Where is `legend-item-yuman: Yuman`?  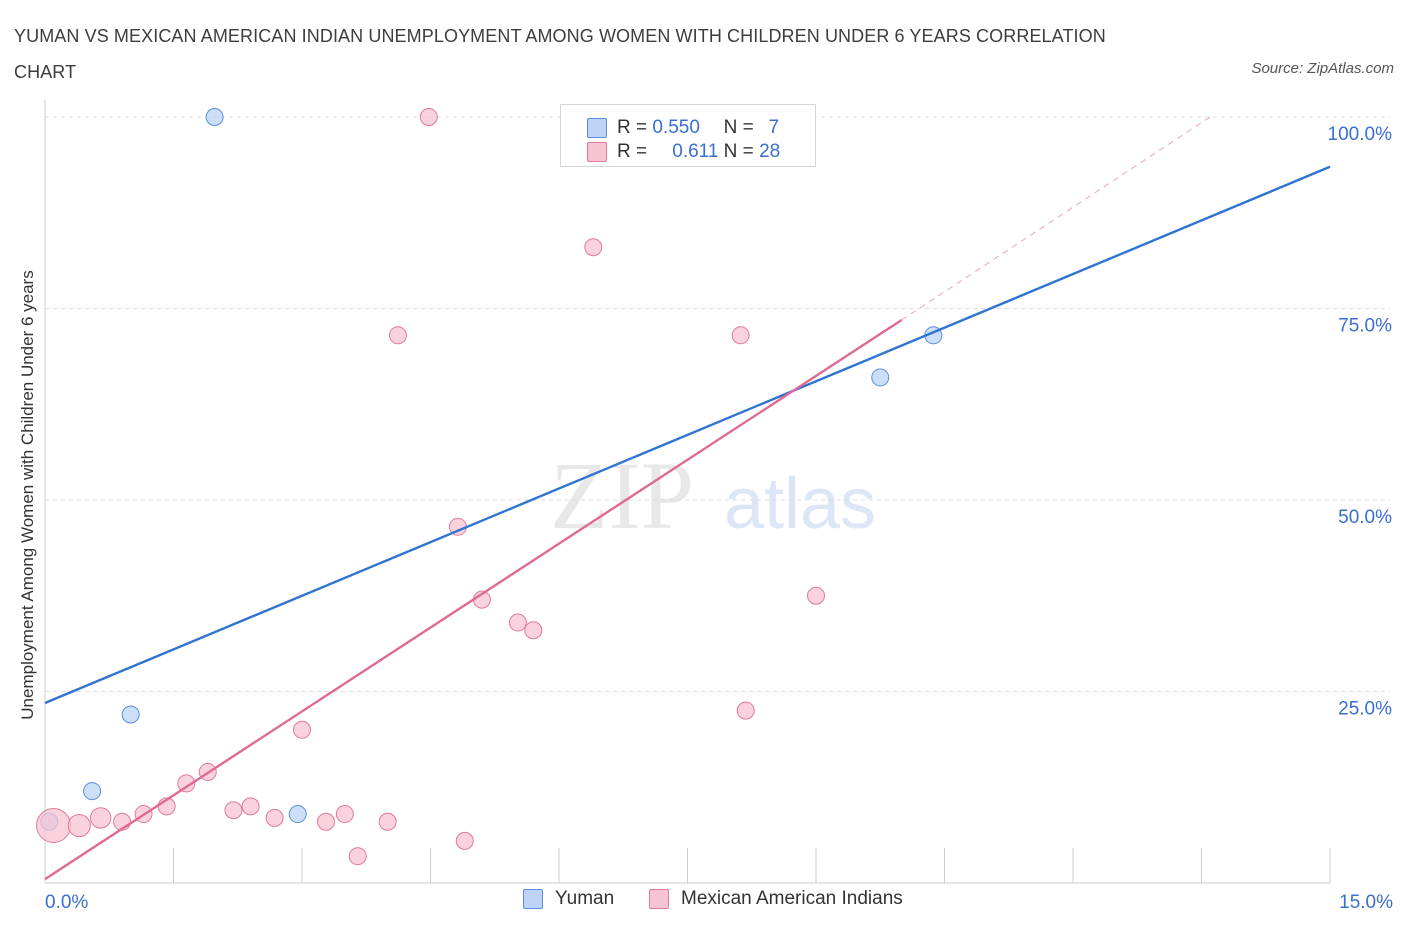 legend-item-yuman: Yuman is located at coordinates (568, 899).